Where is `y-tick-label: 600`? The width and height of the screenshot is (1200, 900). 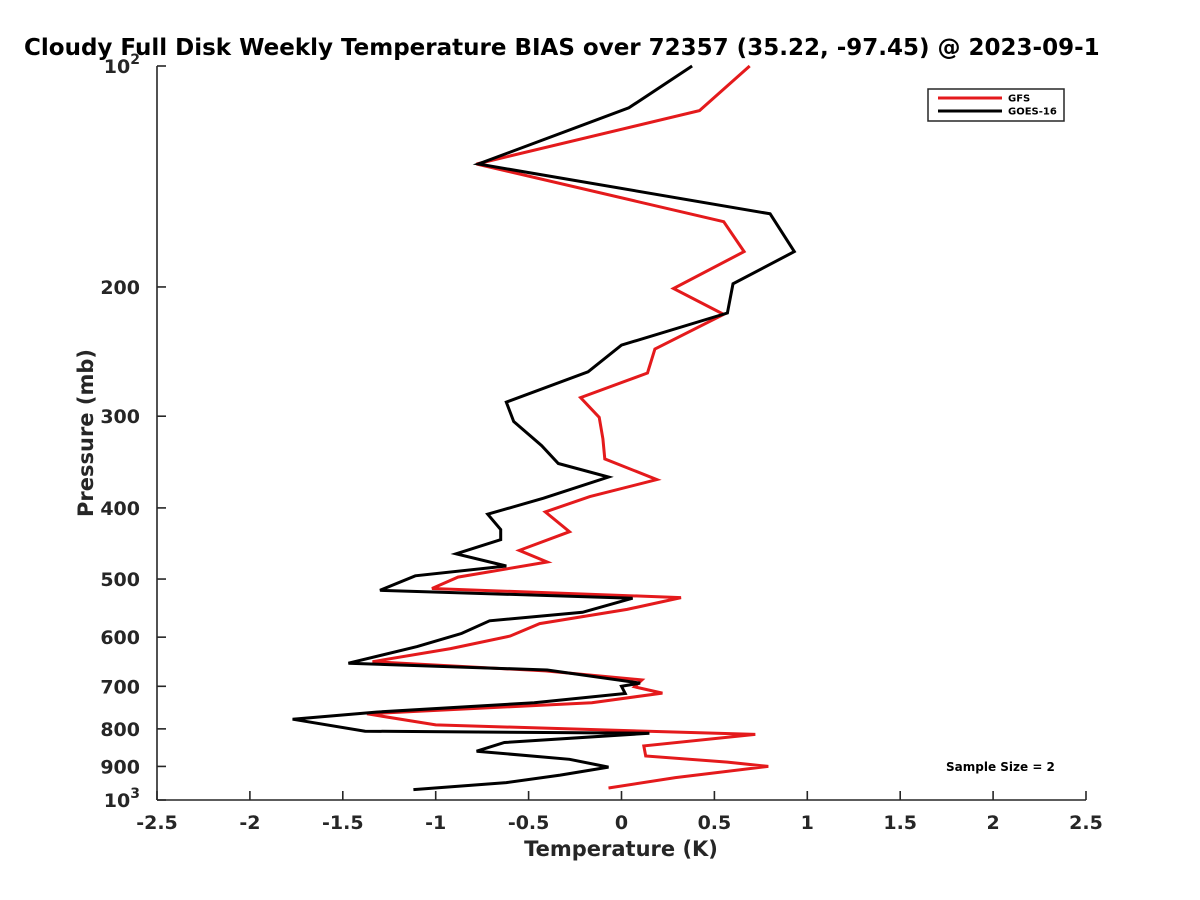
y-tick-label: 600 is located at coordinates (120, 638).